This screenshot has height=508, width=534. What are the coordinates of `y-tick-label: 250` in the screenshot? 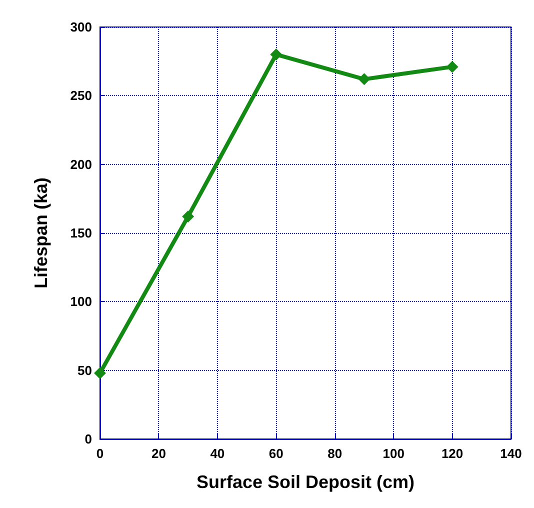 It's located at (81, 96).